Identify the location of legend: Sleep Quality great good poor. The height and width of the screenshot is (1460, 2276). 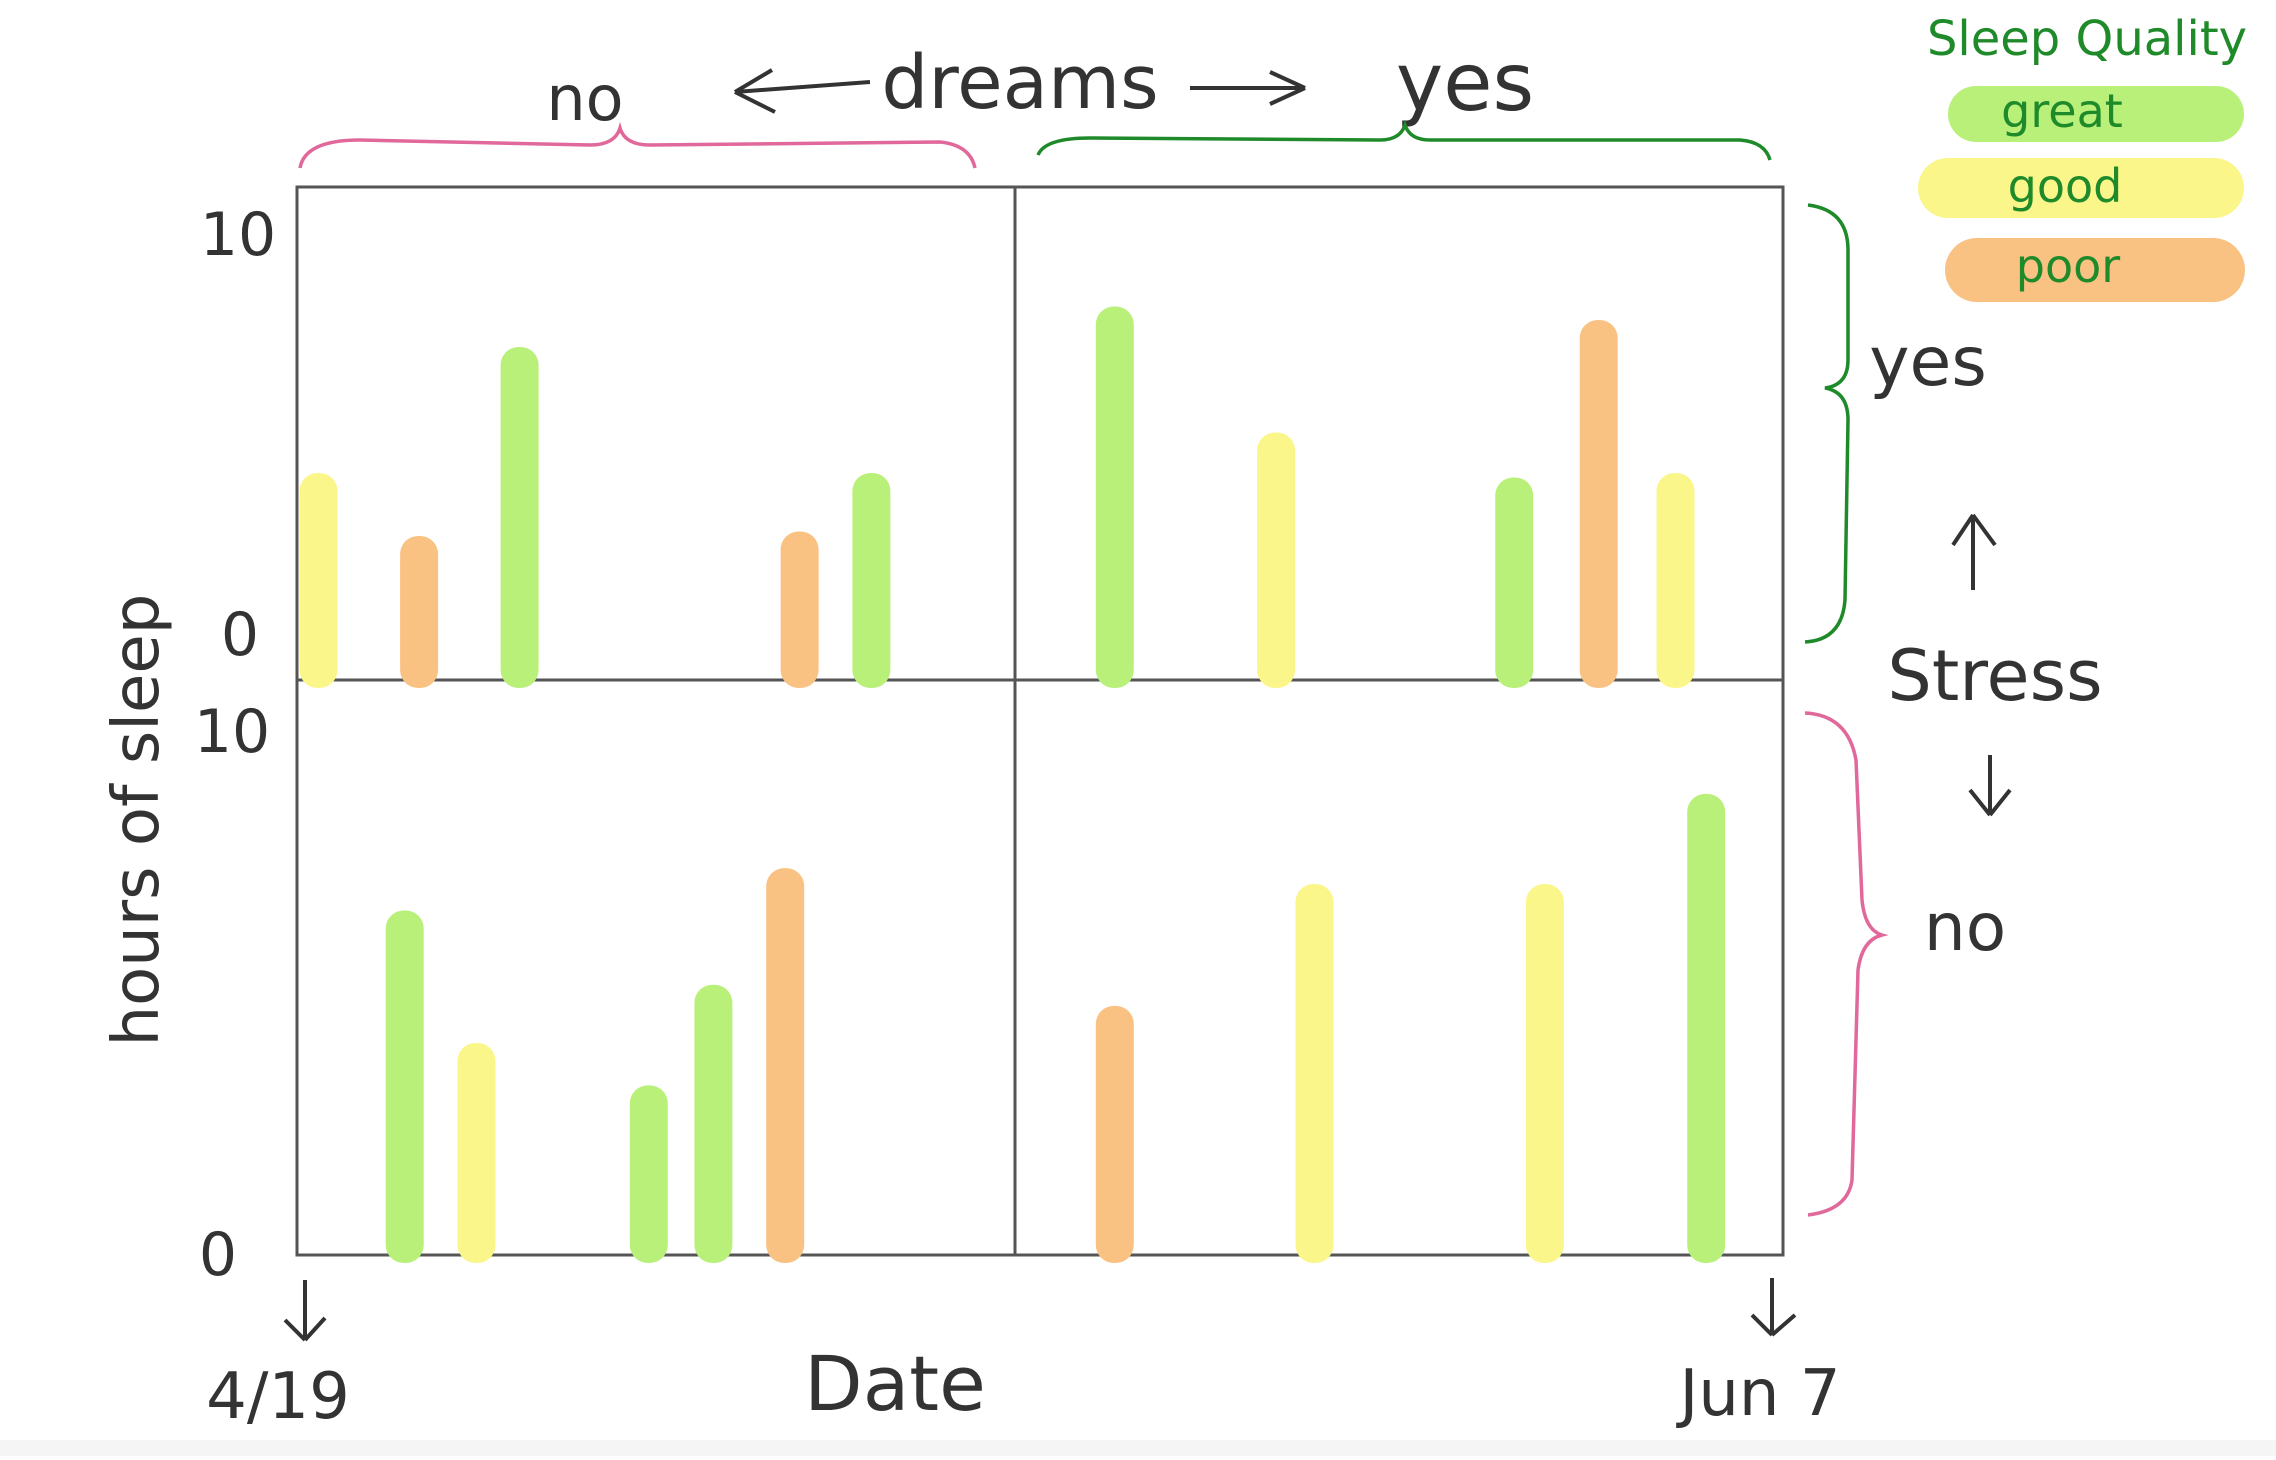
(2082, 156).